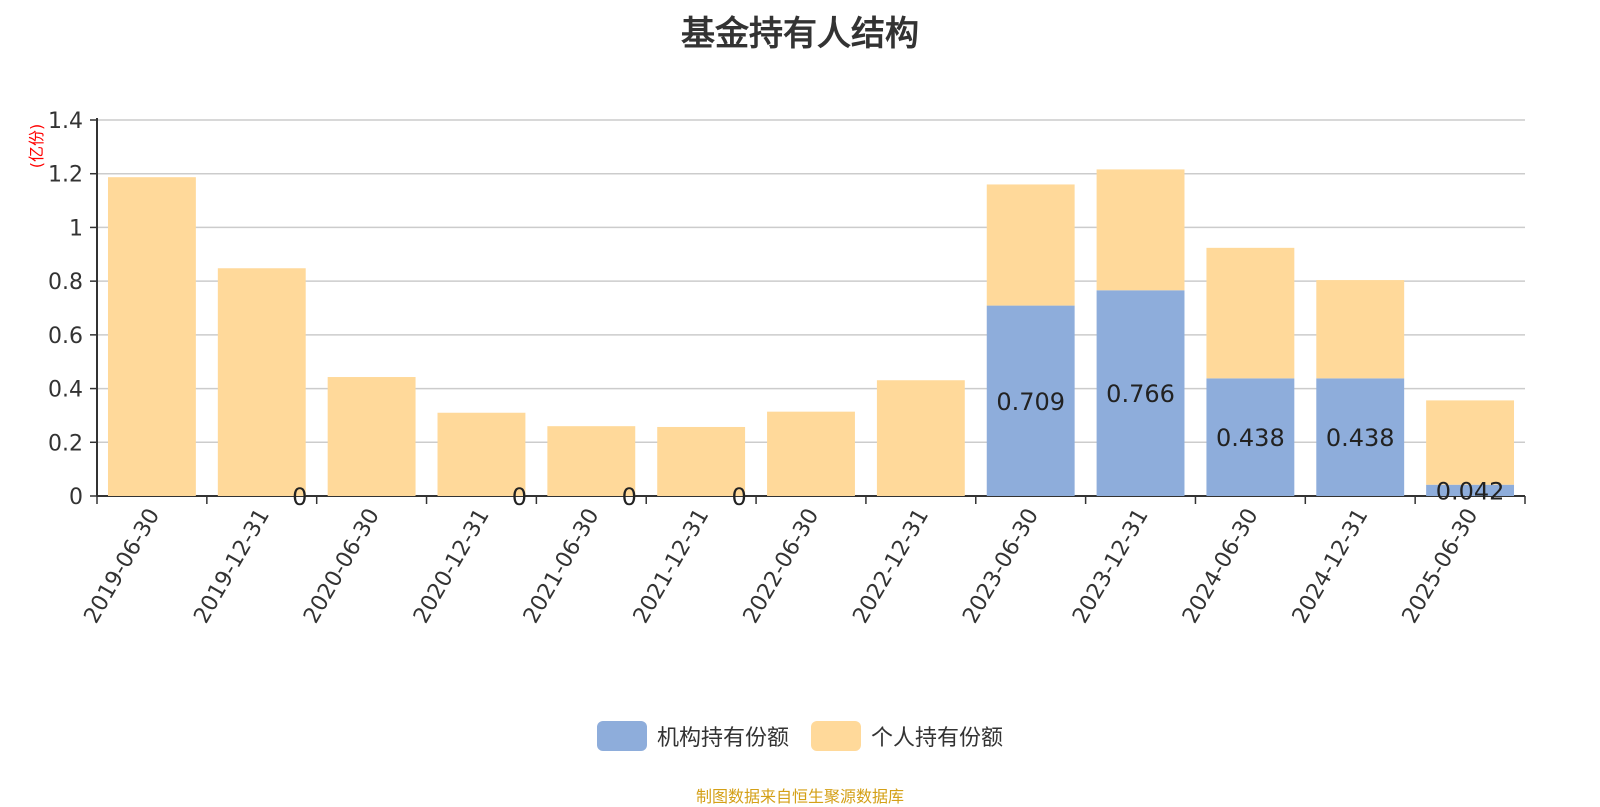  What do you see at coordinates (891, 566) in the screenshot?
I see `x-tick-label: 2022-12-31` at bounding box center [891, 566].